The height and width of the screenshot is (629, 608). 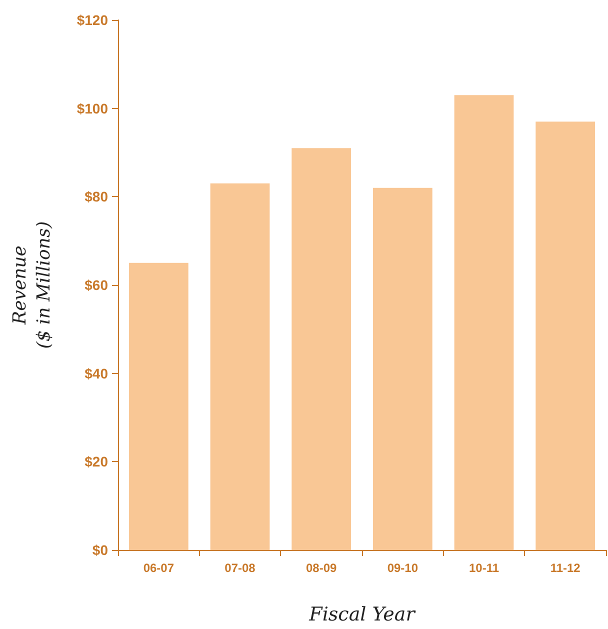 I want to click on y-tick-label: $120, so click(x=92, y=20).